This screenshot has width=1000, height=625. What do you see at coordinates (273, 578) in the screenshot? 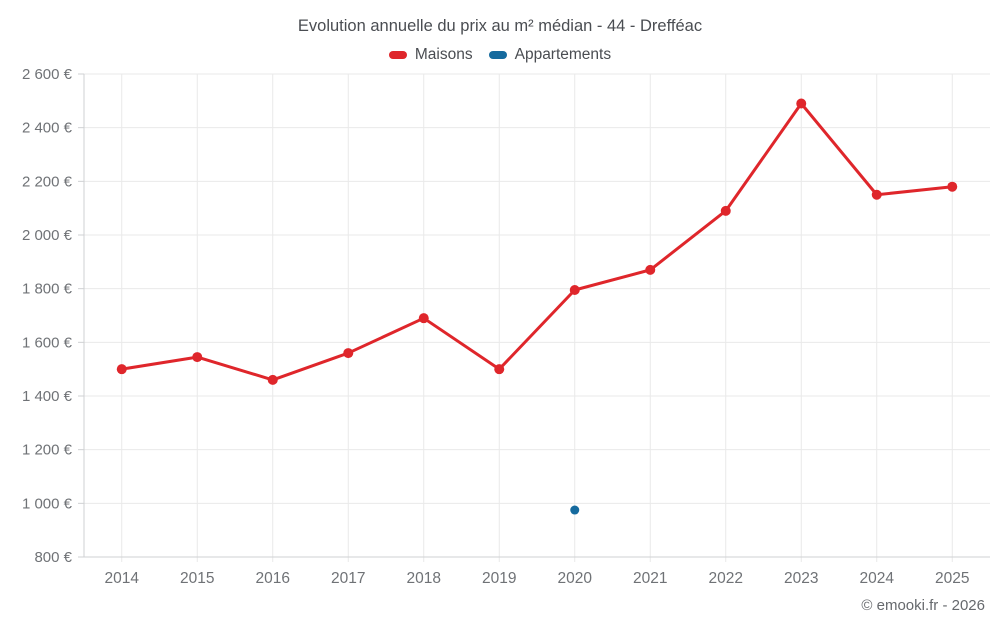
I see `x-tick-label: 2016` at bounding box center [273, 578].